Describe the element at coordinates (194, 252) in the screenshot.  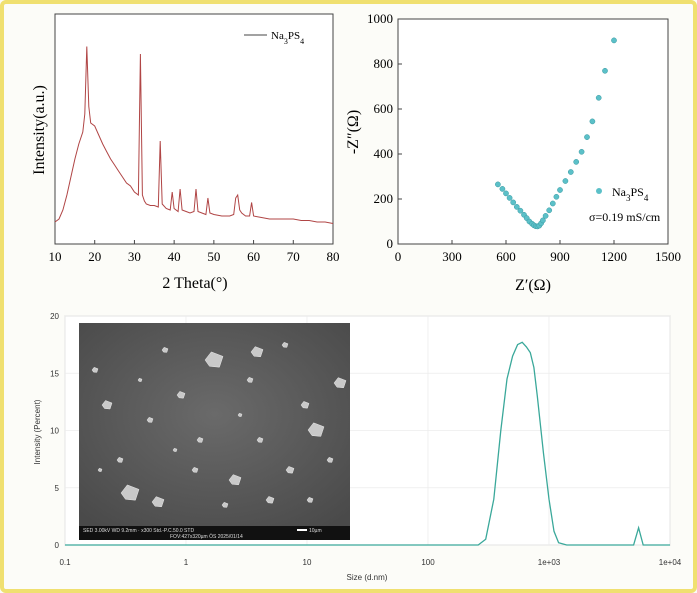
I see `xrd-x-ticks: 10 20 30 40 50 60 70 80` at that location.